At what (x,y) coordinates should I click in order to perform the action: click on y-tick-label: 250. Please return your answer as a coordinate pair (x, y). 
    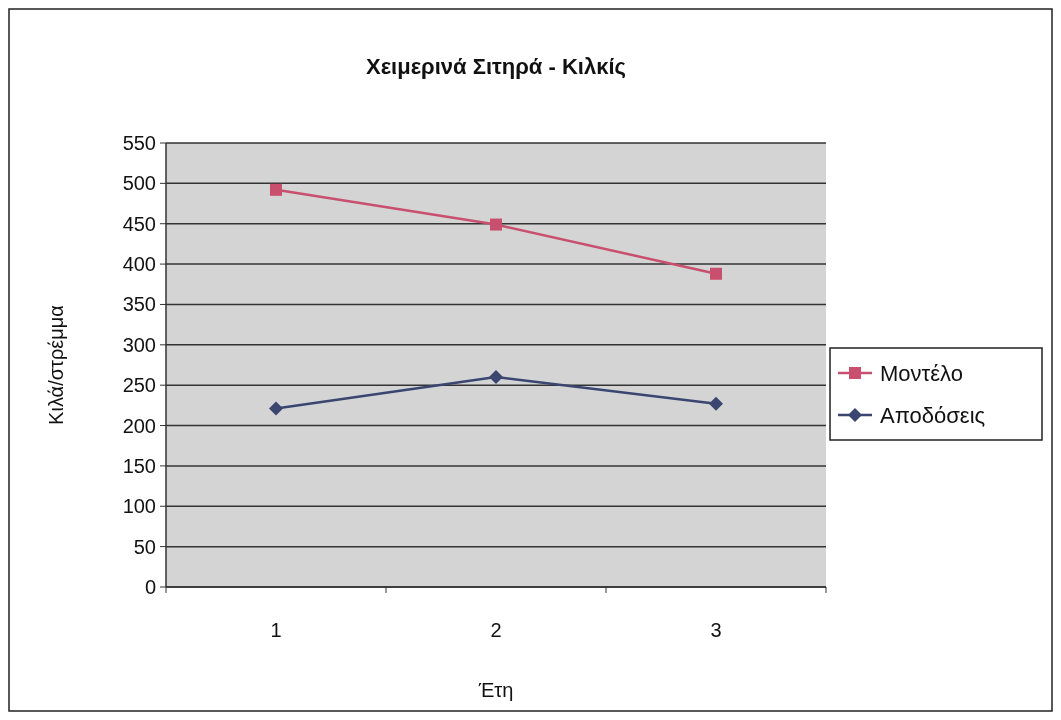
    Looking at the image, I should click on (139, 385).